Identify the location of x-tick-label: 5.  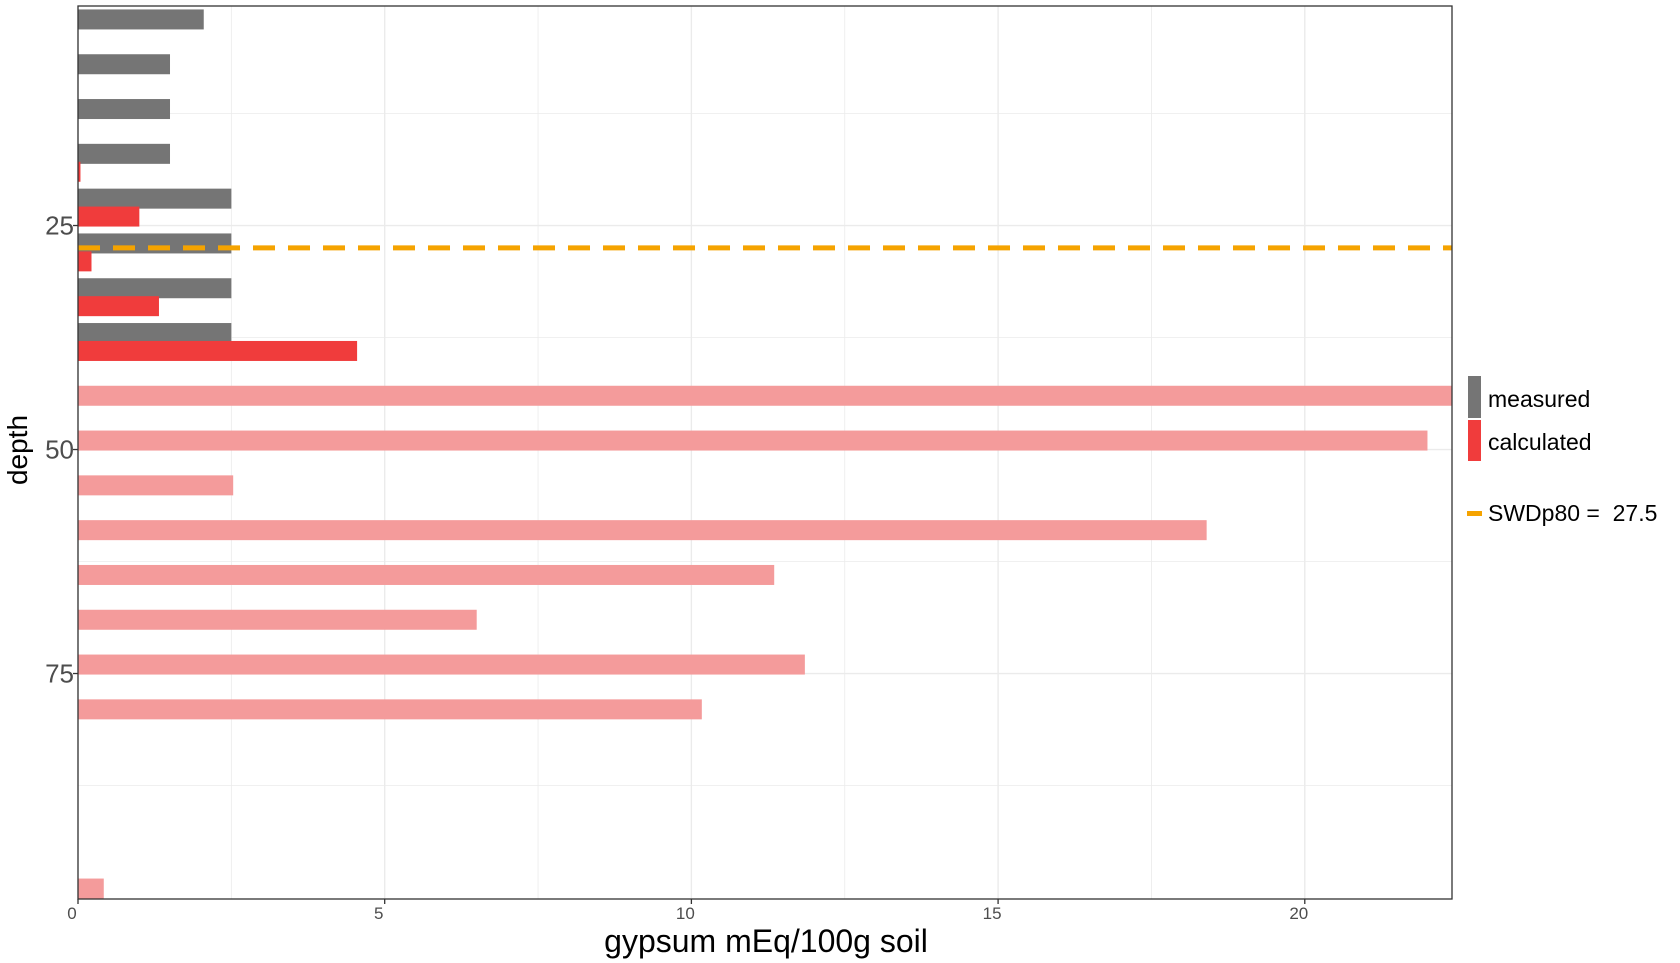
(378, 913).